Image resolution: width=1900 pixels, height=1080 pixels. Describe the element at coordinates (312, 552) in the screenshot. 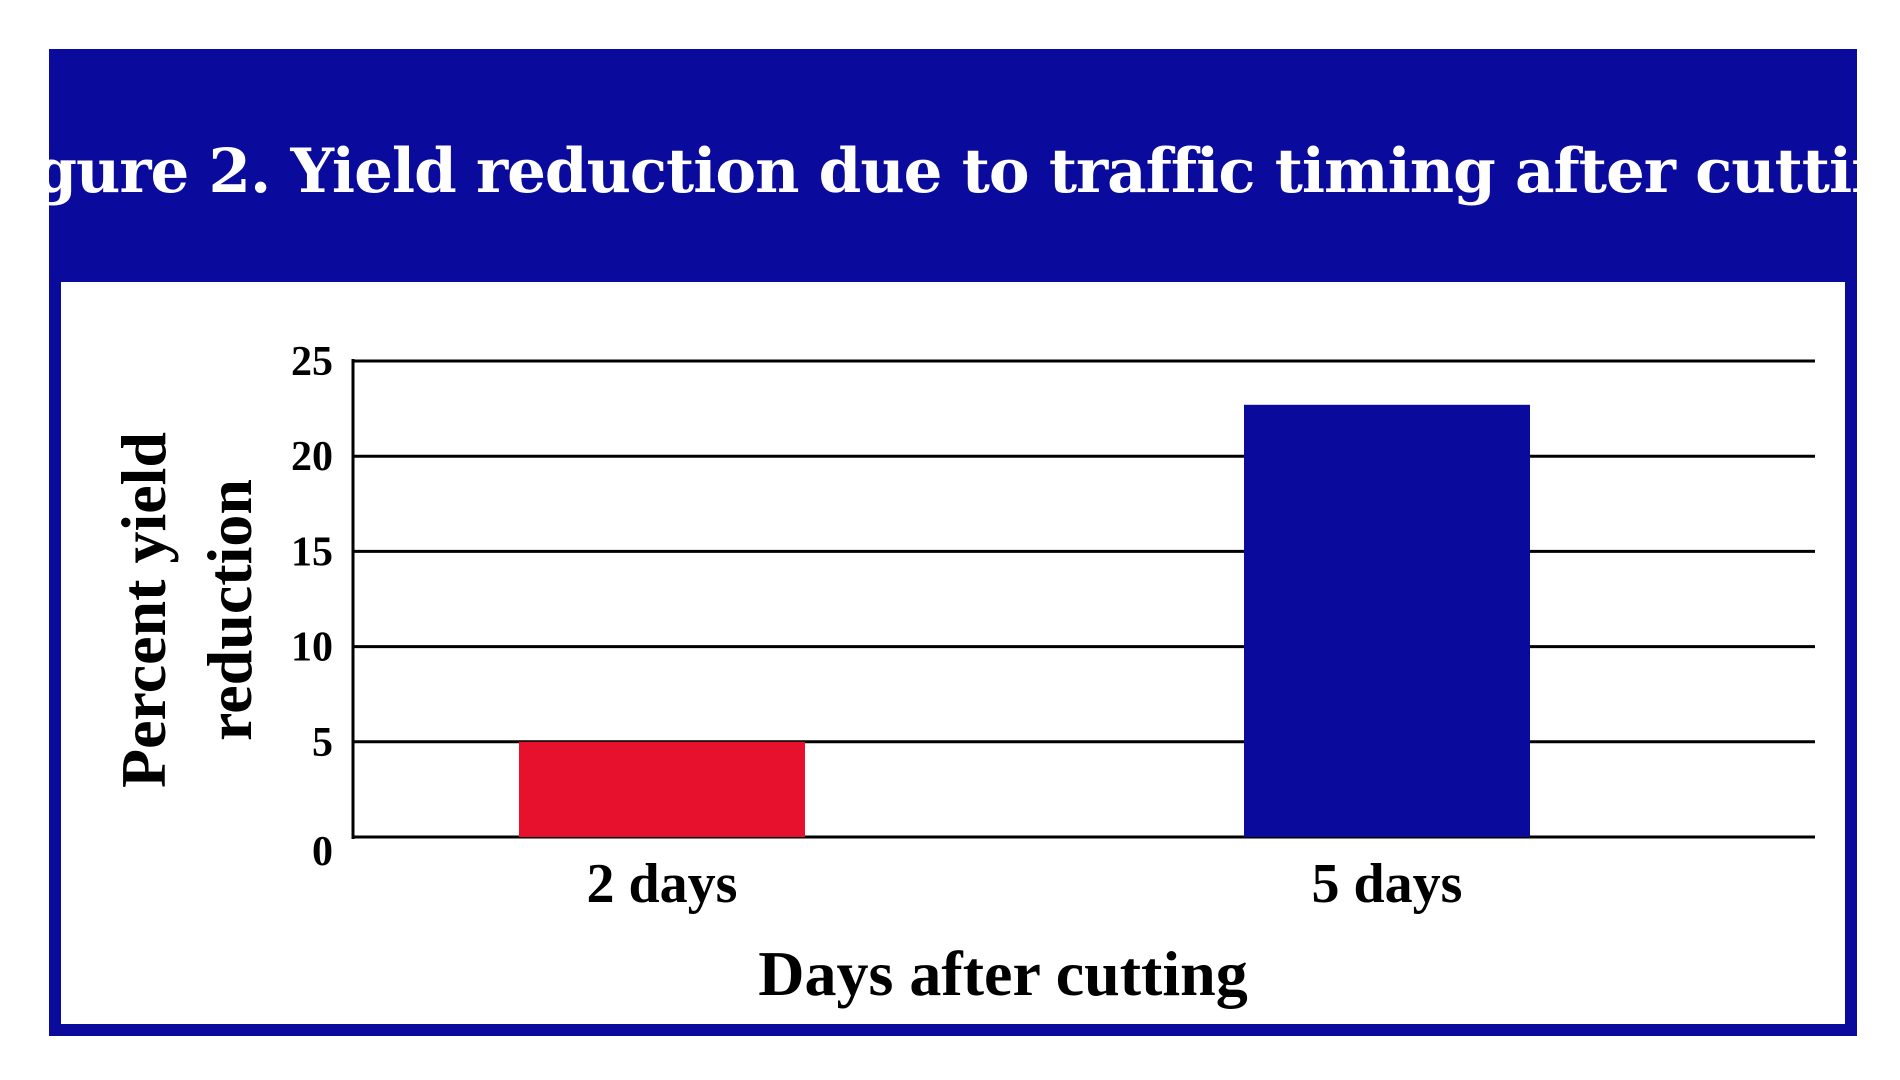

I see `y-tick-label: 15` at that location.